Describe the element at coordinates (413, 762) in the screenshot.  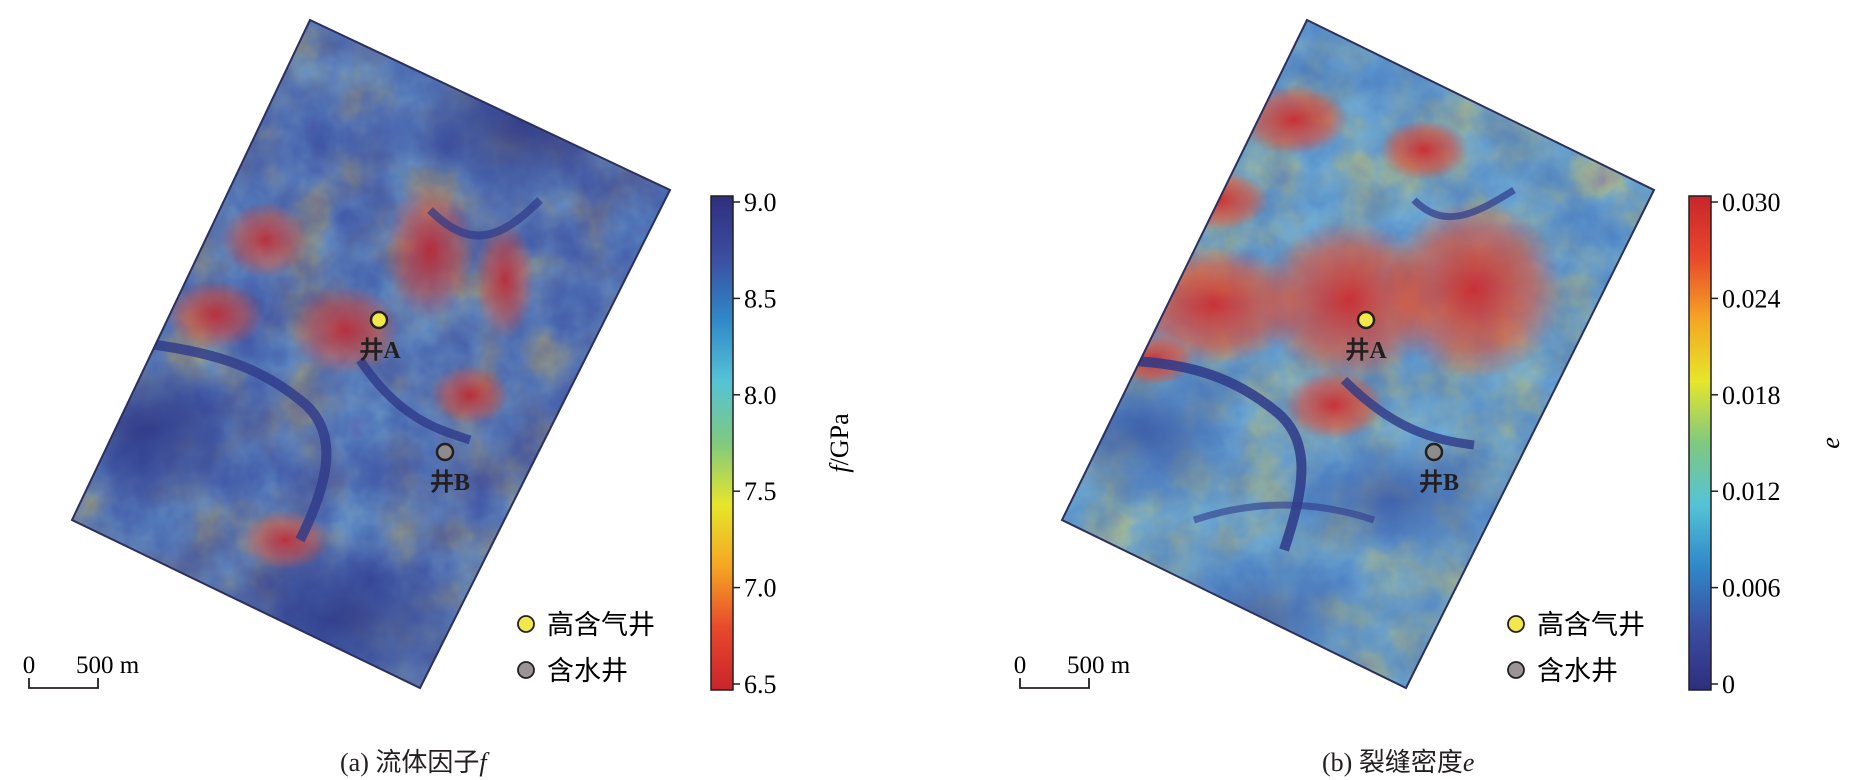
I see `caption-a: (a) 流体因子f` at that location.